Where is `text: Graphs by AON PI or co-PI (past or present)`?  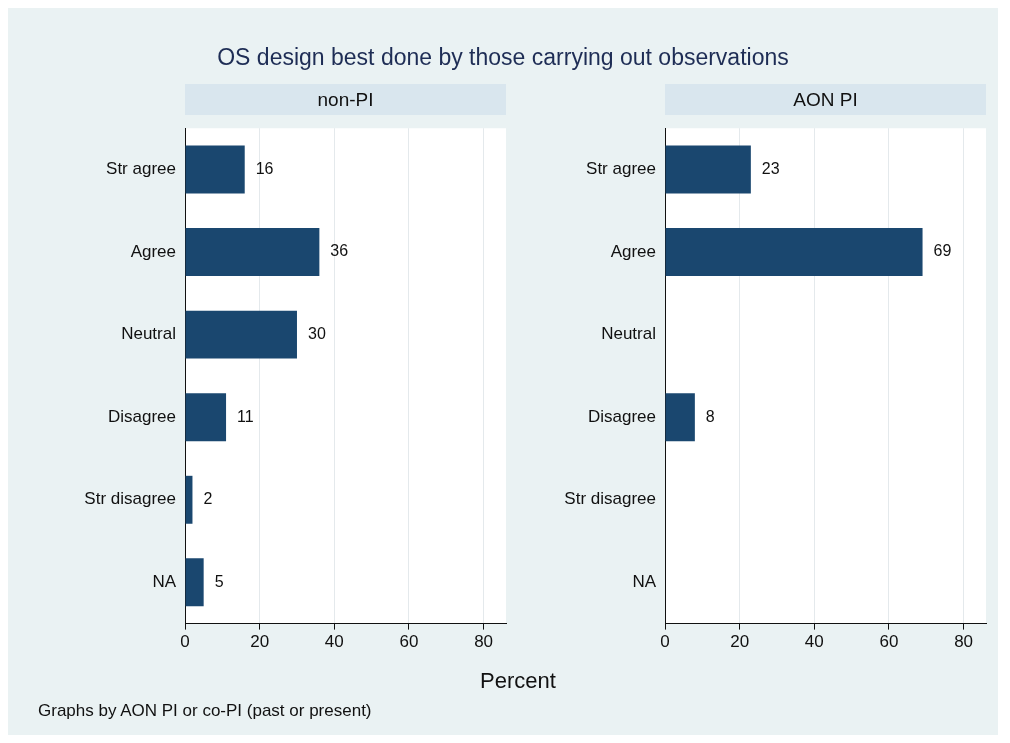 text: Graphs by AON PI or co-PI (past or present) is located at coordinates (205, 711).